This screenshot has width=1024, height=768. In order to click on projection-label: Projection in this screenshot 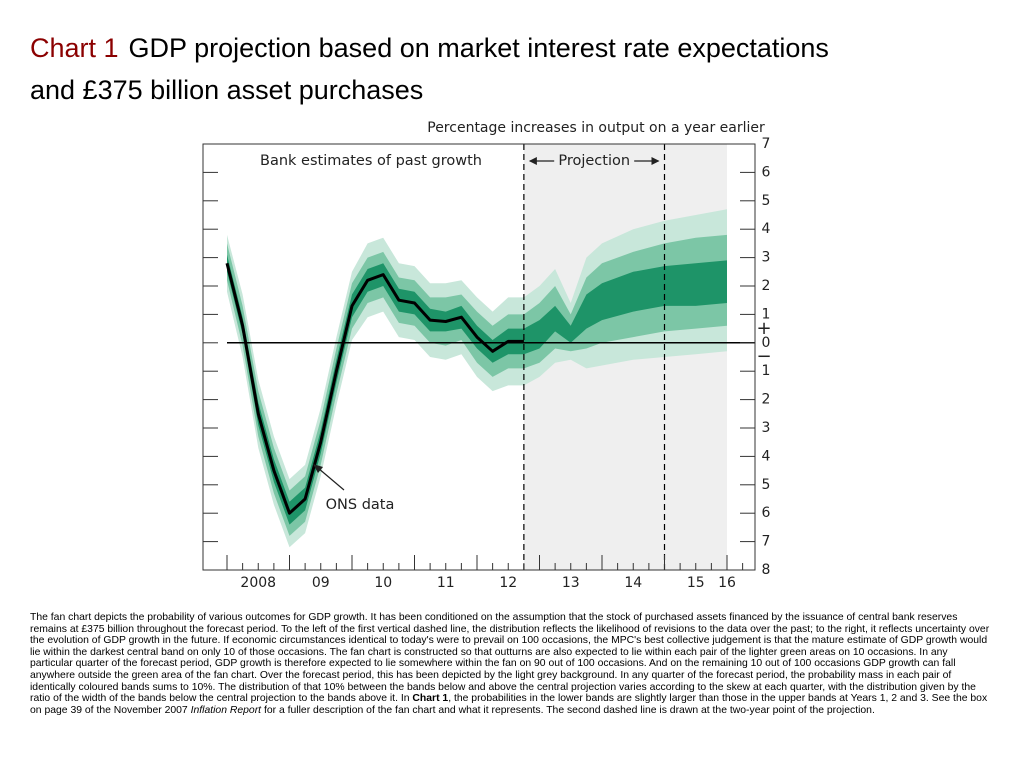, I will do `click(594, 161)`.